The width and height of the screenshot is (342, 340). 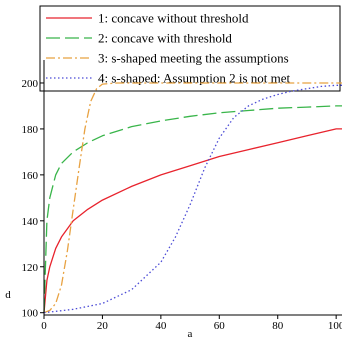 I want to click on legend-label-4: 4: s-shaped: Assumption 2 is not met, so click(x=194, y=78).